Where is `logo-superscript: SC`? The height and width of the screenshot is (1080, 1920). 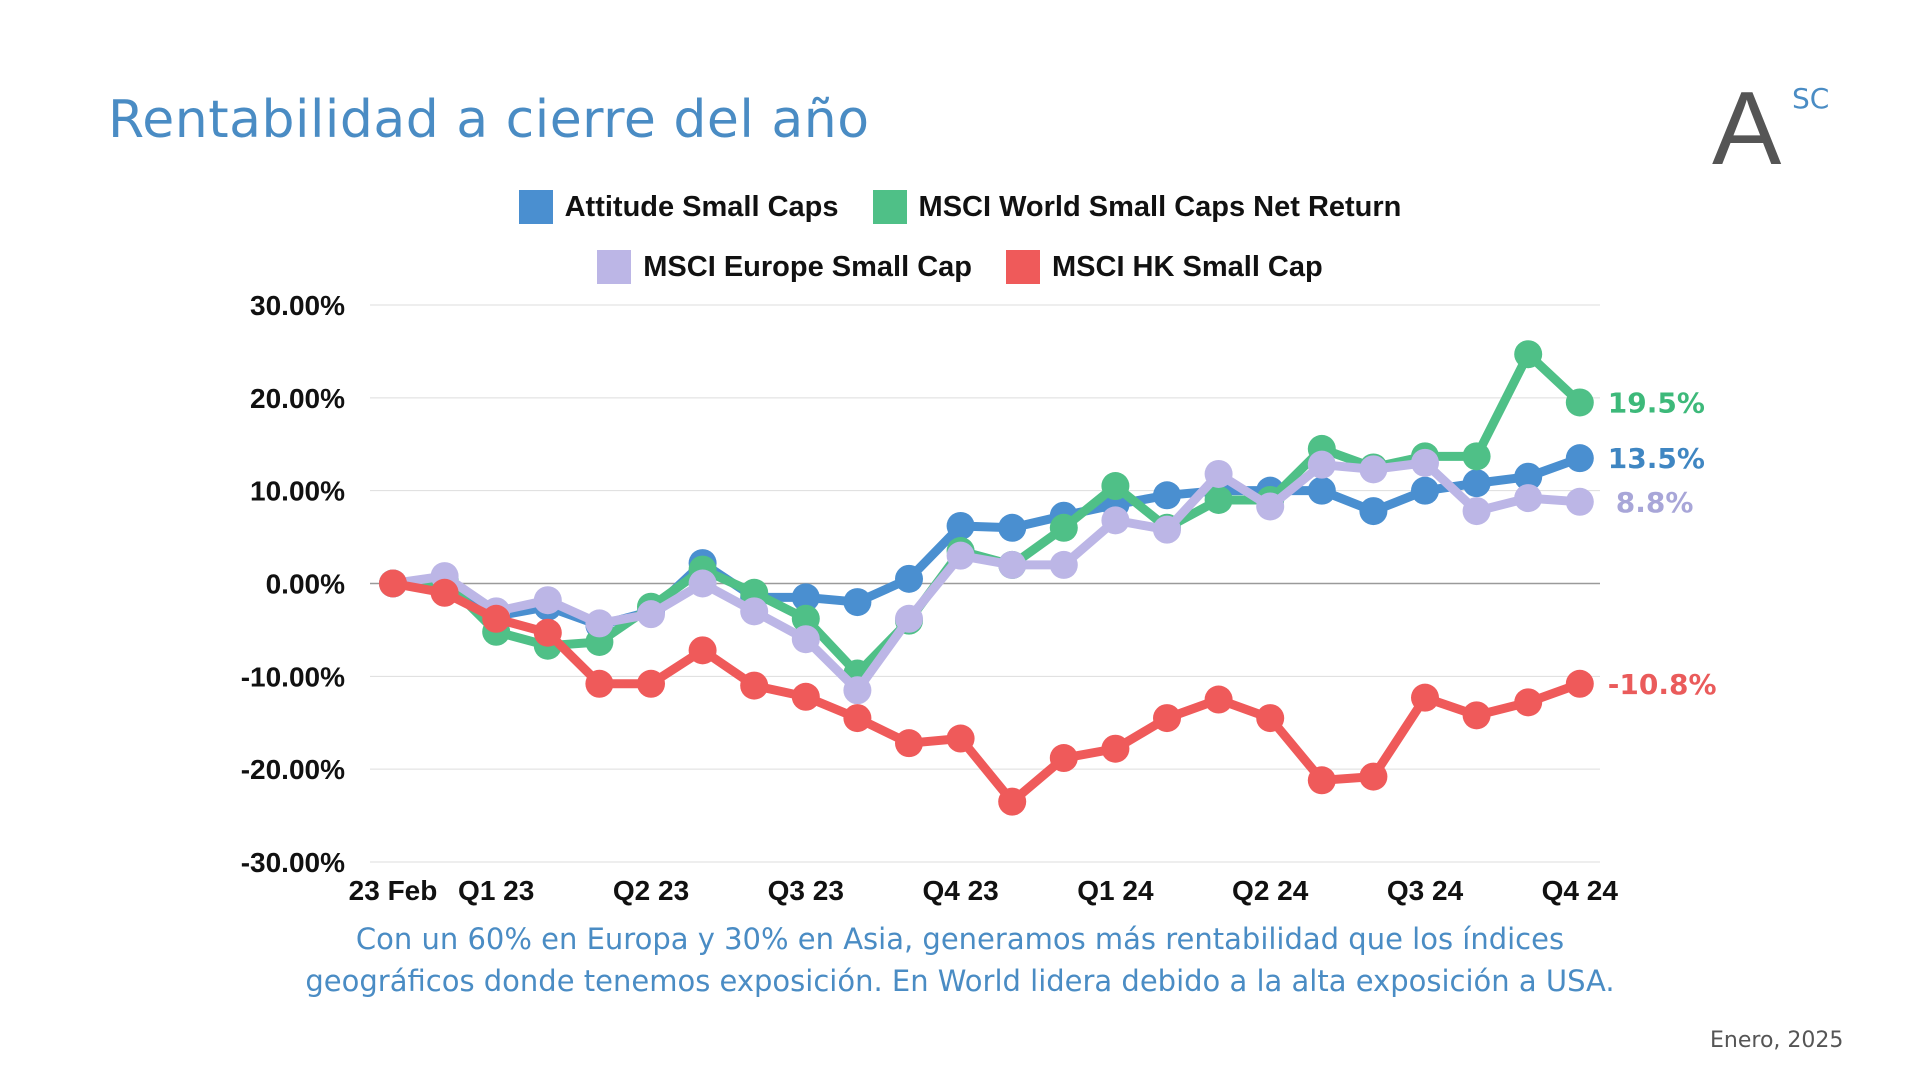
logo-superscript: SC is located at coordinates (1810, 98).